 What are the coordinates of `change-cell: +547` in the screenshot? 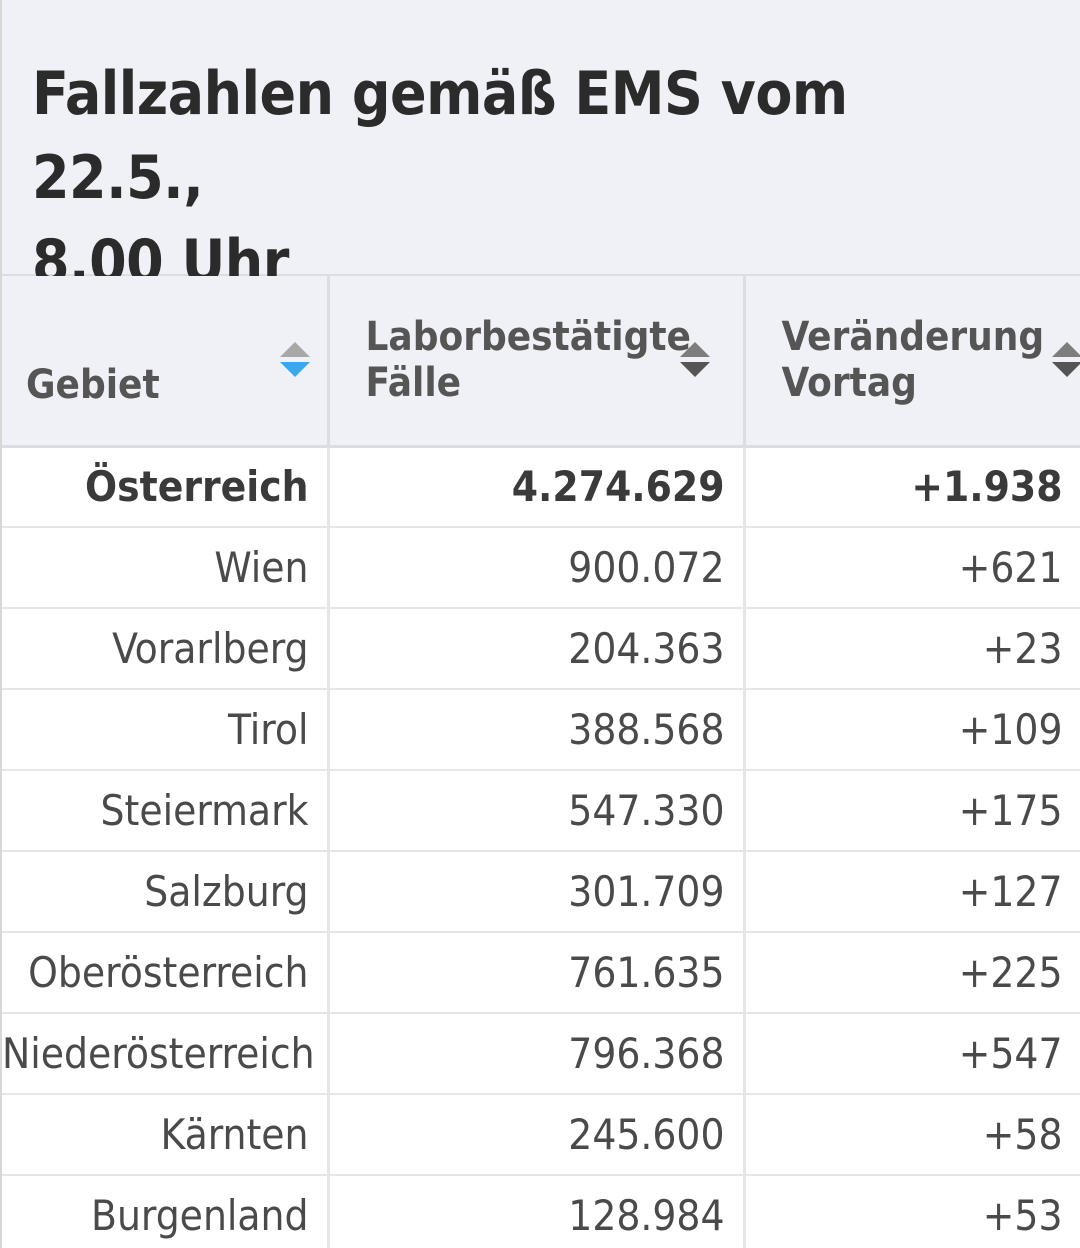 It's located at (912, 1054).